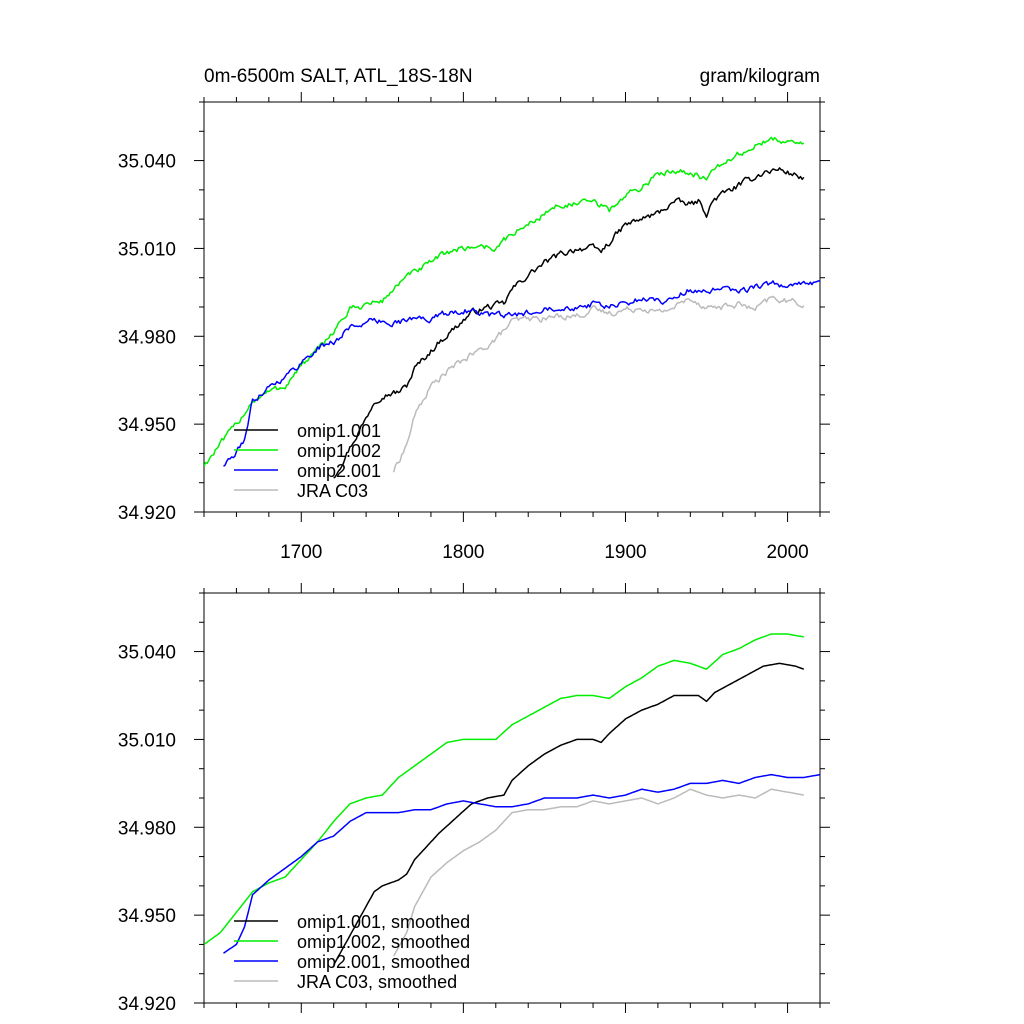 The width and height of the screenshot is (1024, 1024). I want to click on legend-label: JRA C03, smoothed, so click(377, 982).